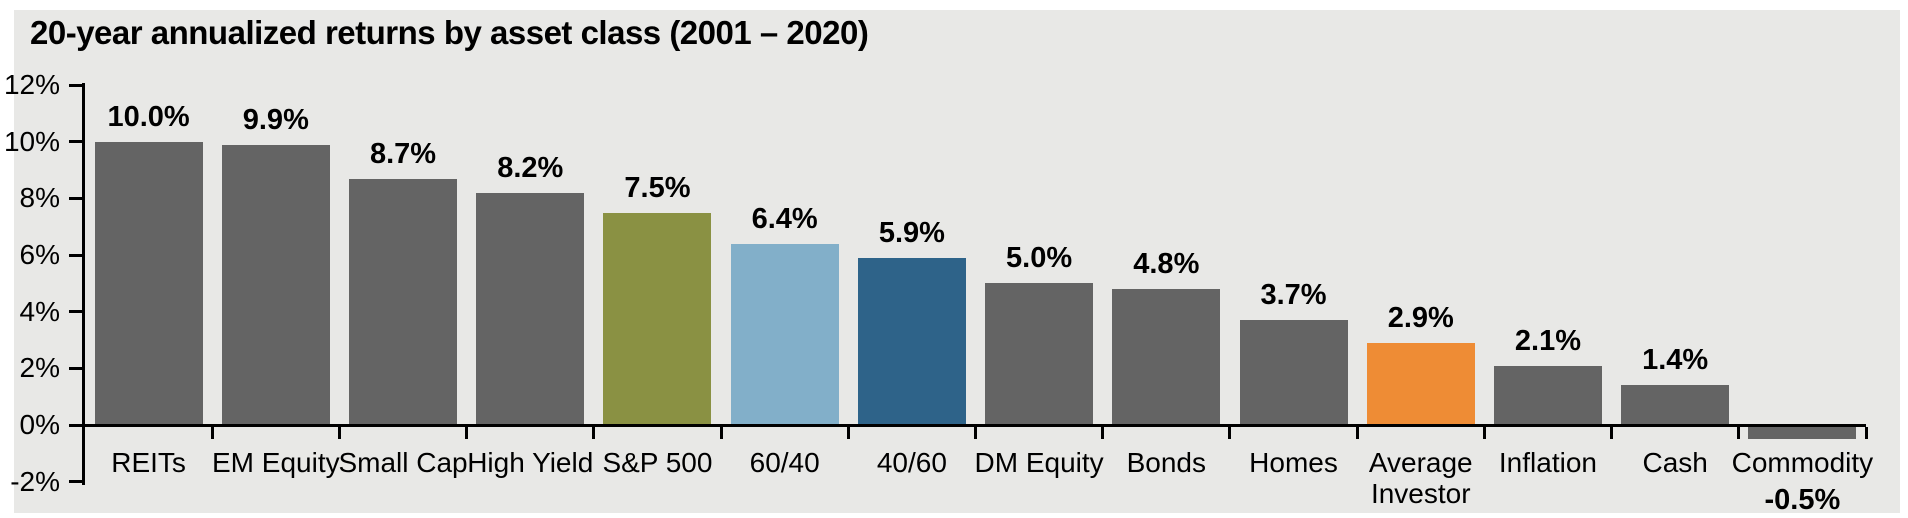 The width and height of the screenshot is (1908, 518). I want to click on bar-value-label: 8.2%, so click(530, 167).